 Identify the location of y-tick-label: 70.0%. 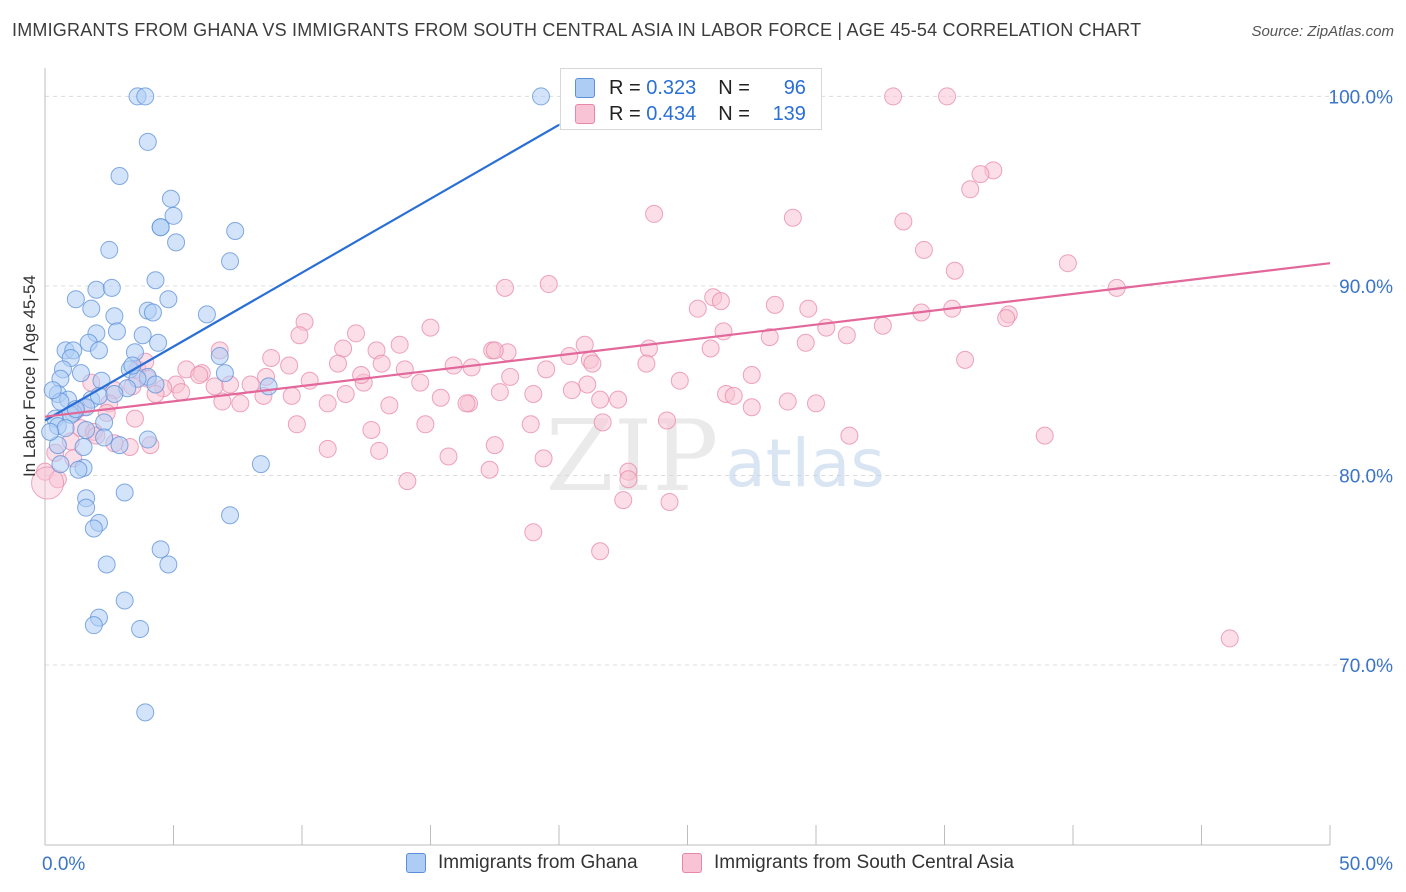
(1366, 666).